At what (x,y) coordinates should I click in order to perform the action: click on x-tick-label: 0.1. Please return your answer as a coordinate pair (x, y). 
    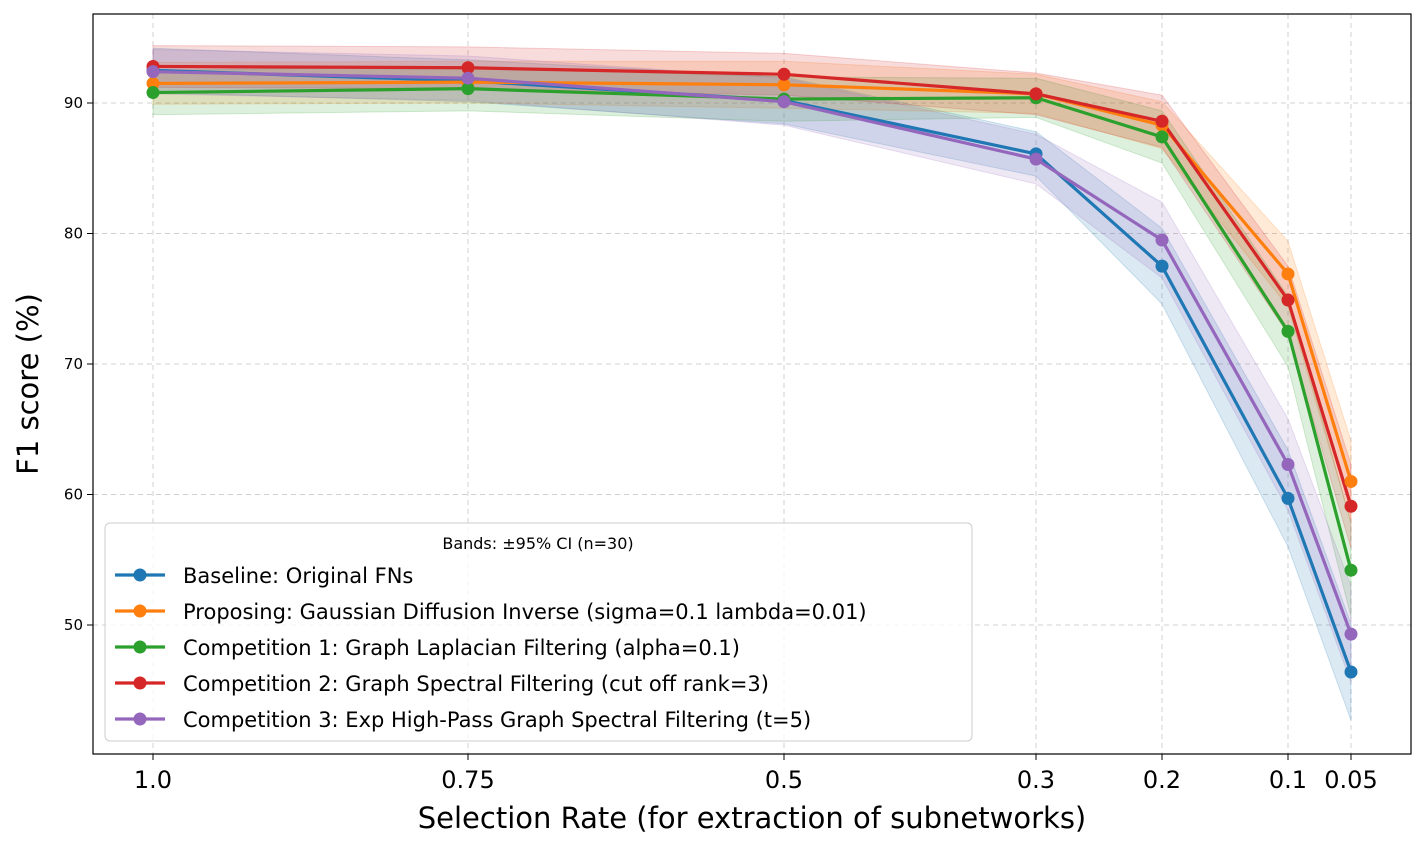
    Looking at the image, I should click on (1288, 780).